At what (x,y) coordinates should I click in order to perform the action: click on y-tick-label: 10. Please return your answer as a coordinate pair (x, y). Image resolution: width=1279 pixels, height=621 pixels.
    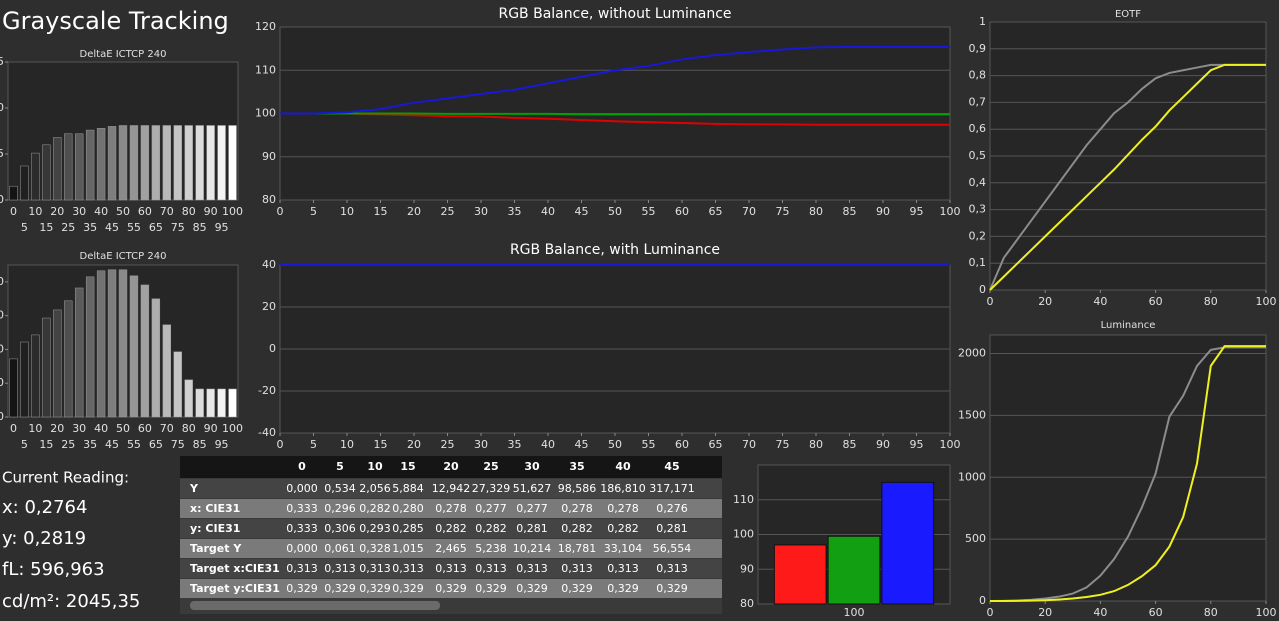
    Looking at the image, I should click on (2, 107).